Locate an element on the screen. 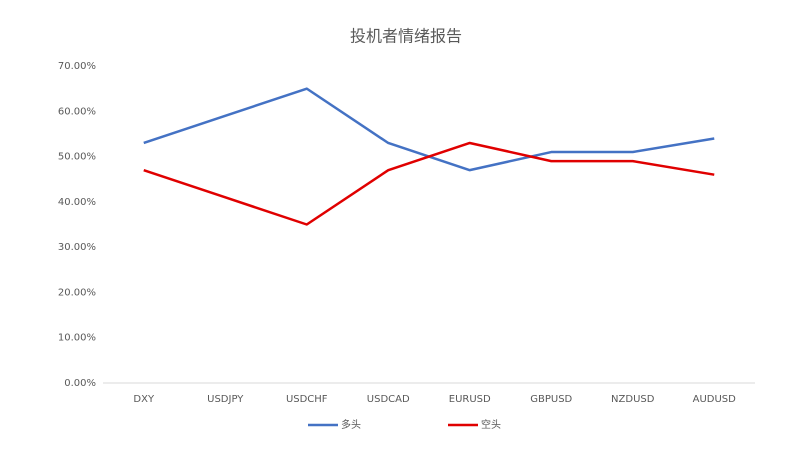 This screenshot has width=812, height=459. y-tick-label: 20.00% is located at coordinates (77, 292).